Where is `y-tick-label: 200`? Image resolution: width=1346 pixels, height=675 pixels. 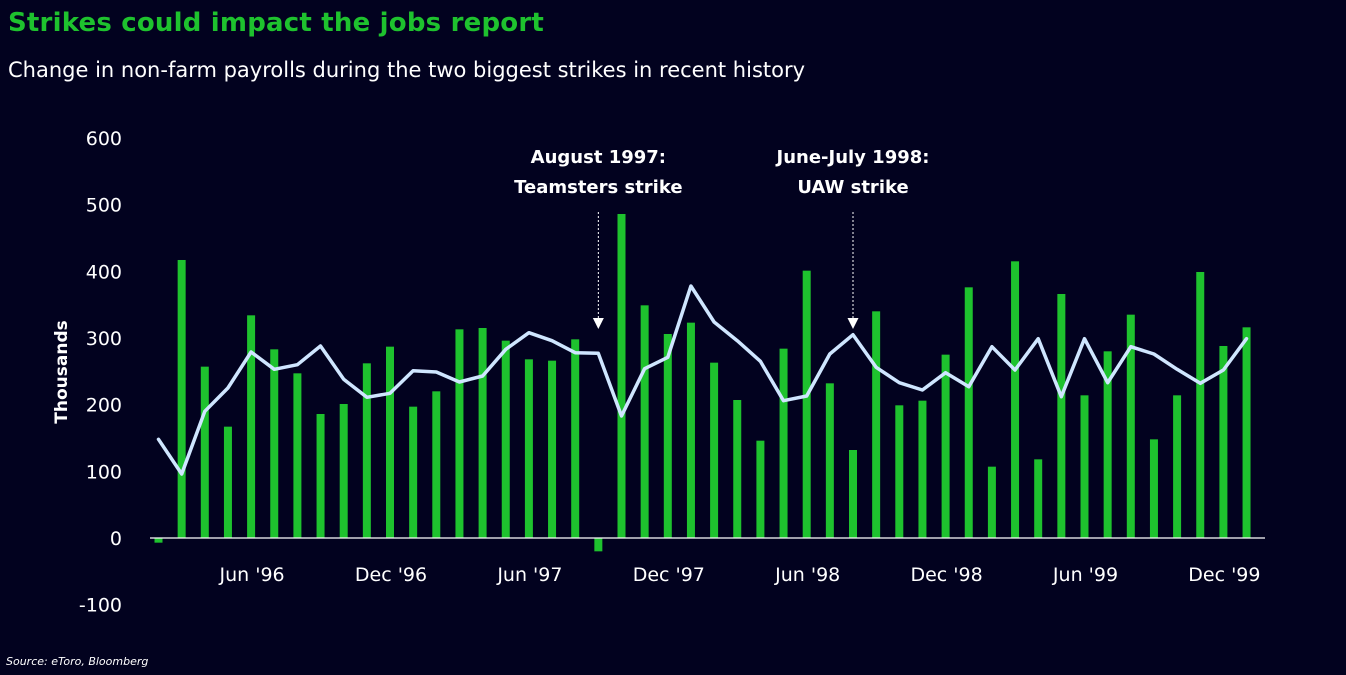
y-tick-label: 200 is located at coordinates (104, 406).